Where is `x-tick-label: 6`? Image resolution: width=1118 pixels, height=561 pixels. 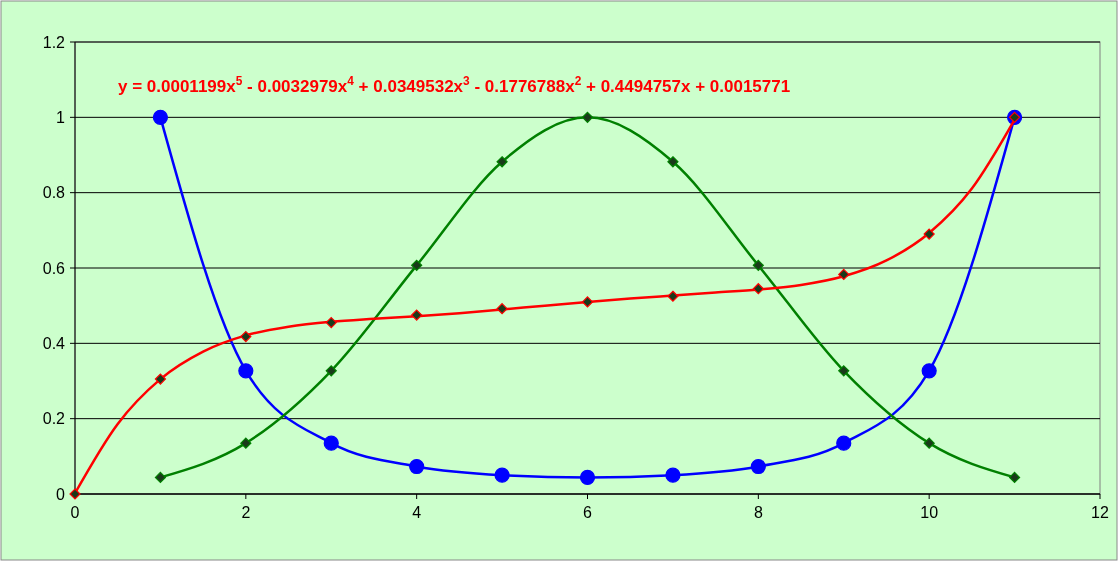 x-tick-label: 6 is located at coordinates (588, 512).